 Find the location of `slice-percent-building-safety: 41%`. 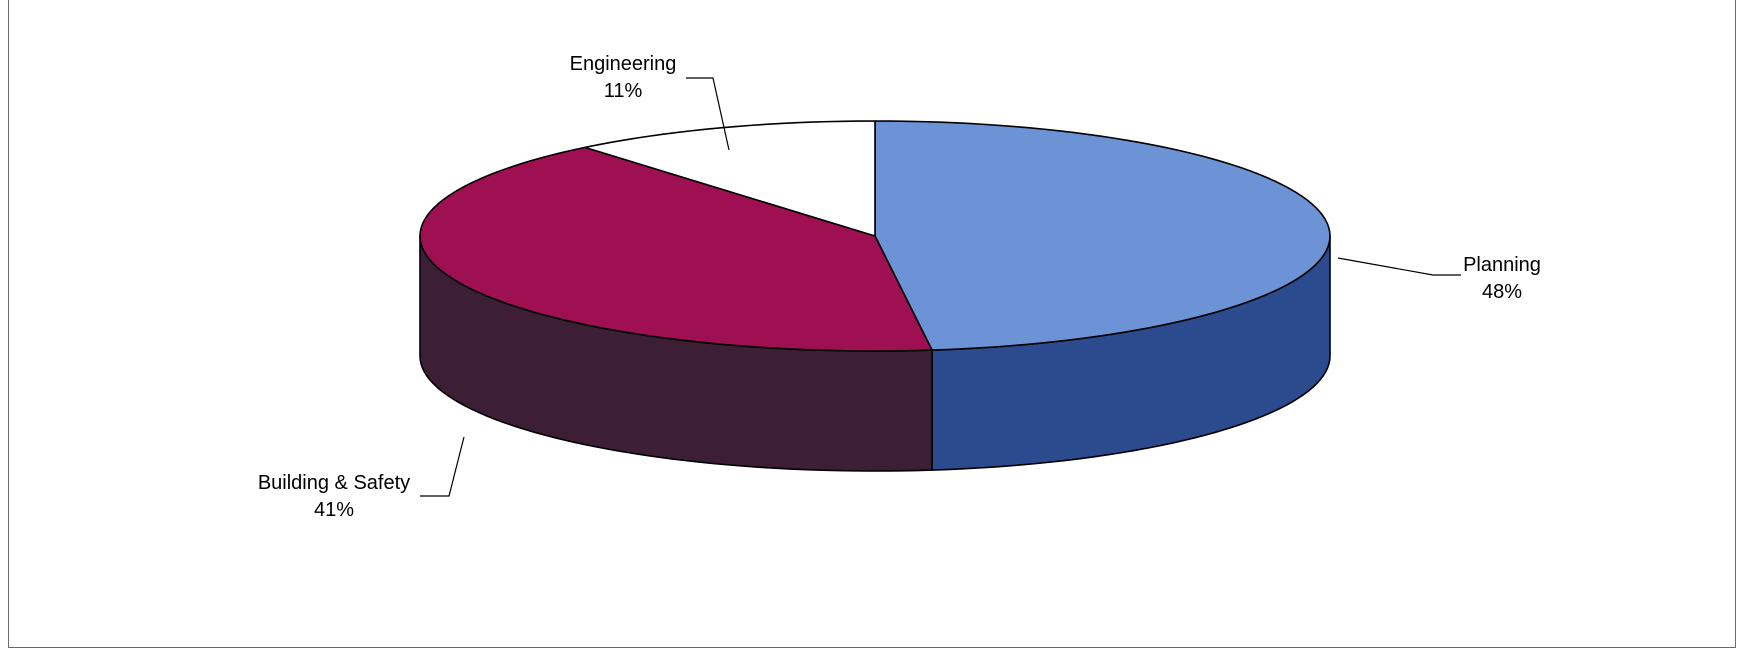

slice-percent-building-safety: 41% is located at coordinates (334, 510).